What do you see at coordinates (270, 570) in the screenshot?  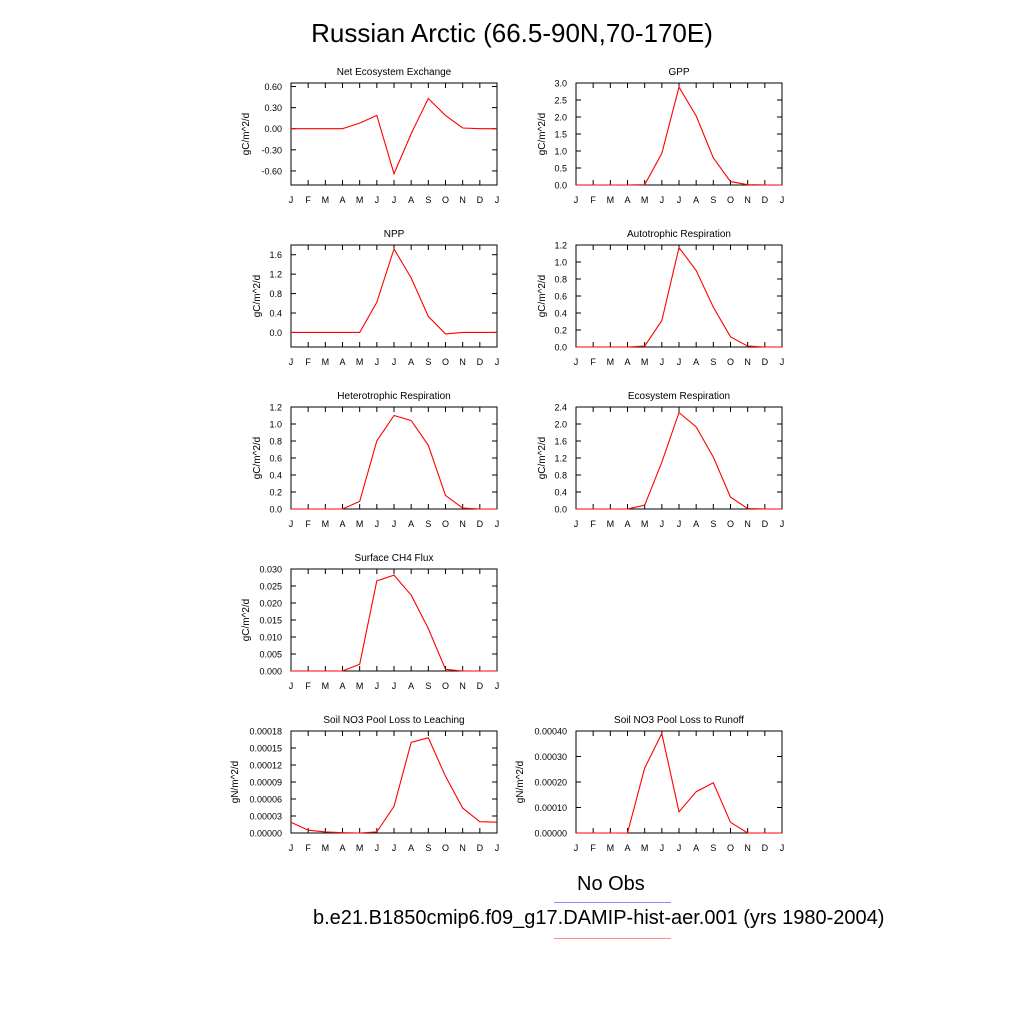 I see `y-tick-label: 0.030` at bounding box center [270, 570].